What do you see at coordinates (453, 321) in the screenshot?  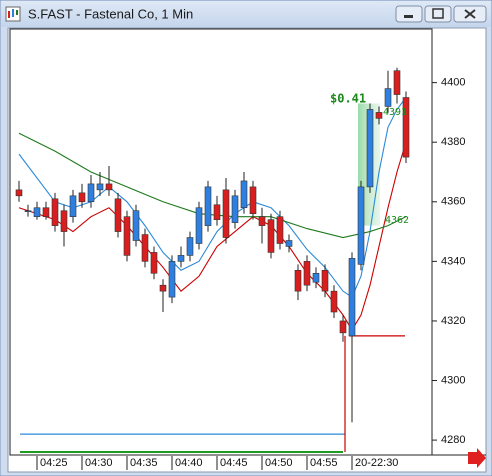 I see `y-tick-label: 4320` at bounding box center [453, 321].